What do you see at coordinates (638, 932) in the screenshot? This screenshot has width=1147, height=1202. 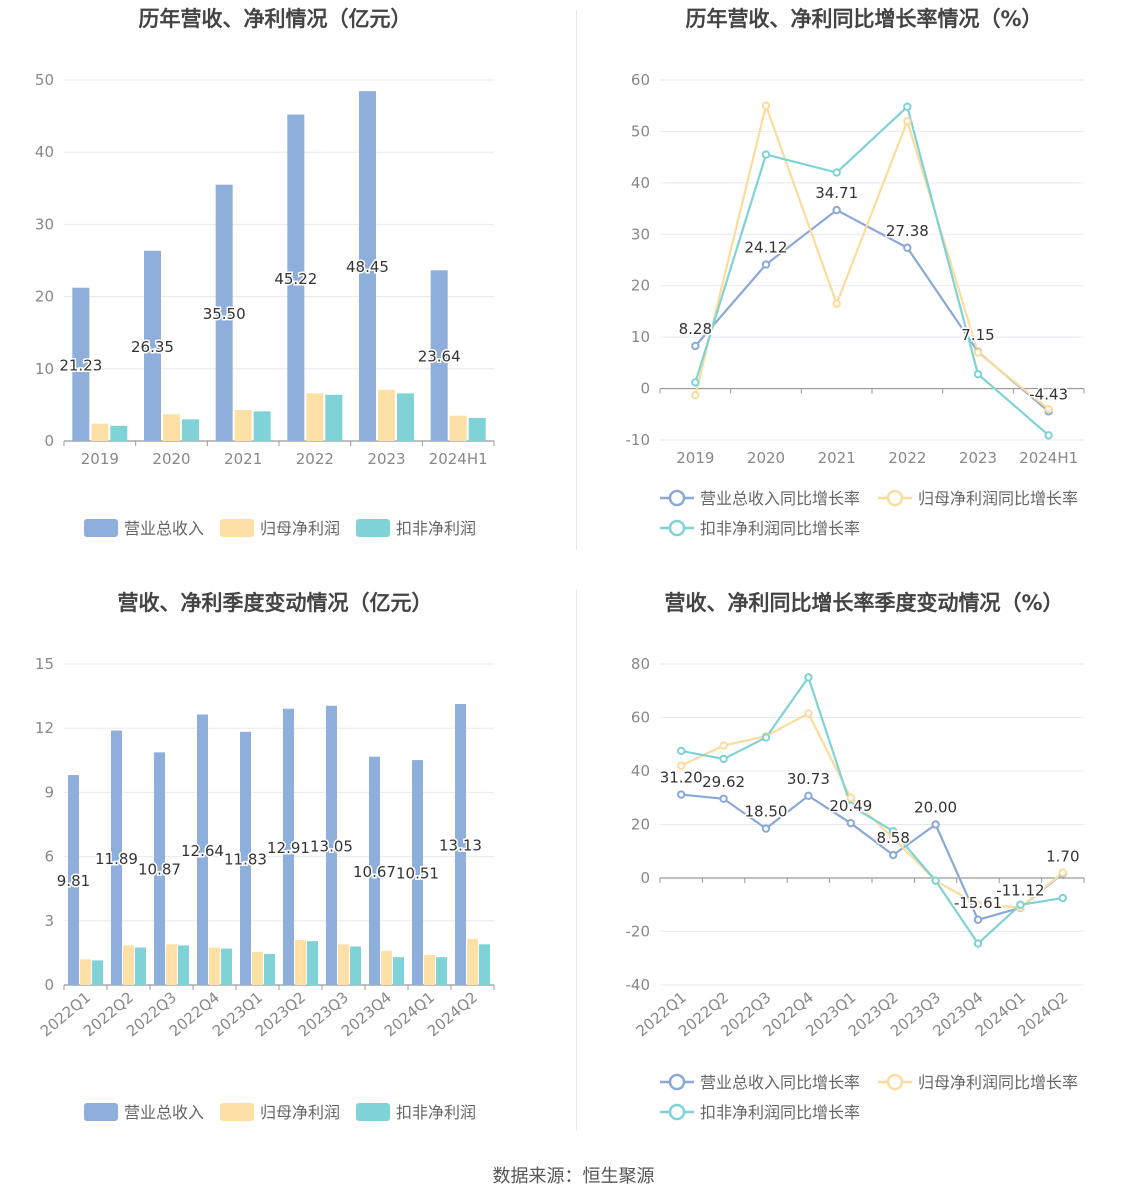 I see `y-tick-label: -20` at bounding box center [638, 932].